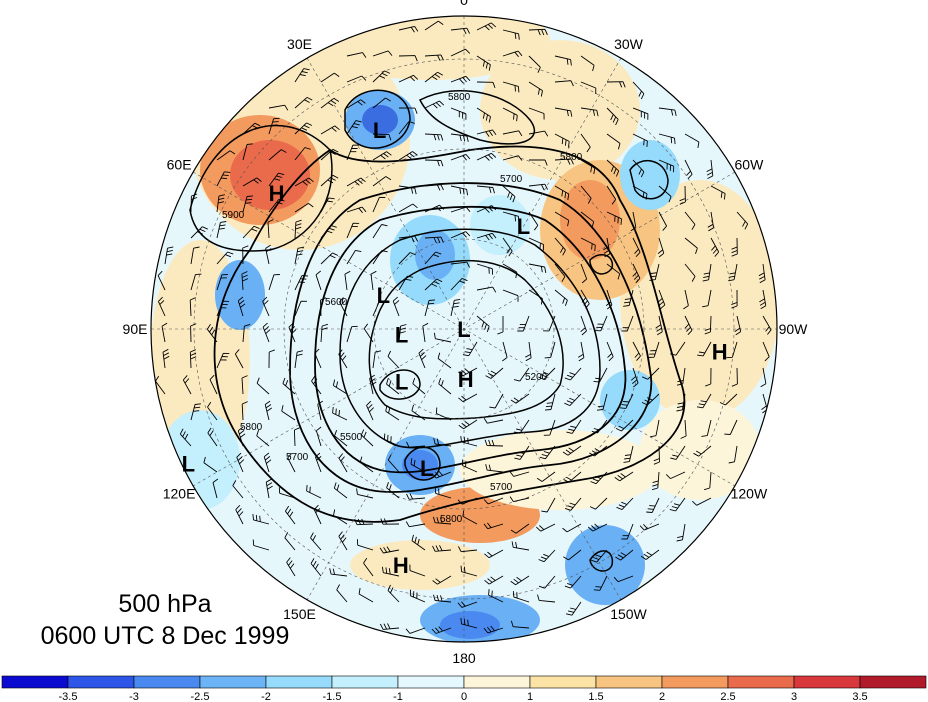 The image size is (928, 702). What do you see at coordinates (336, 302) in the screenshot?
I see `contour-label: 5600` at bounding box center [336, 302].